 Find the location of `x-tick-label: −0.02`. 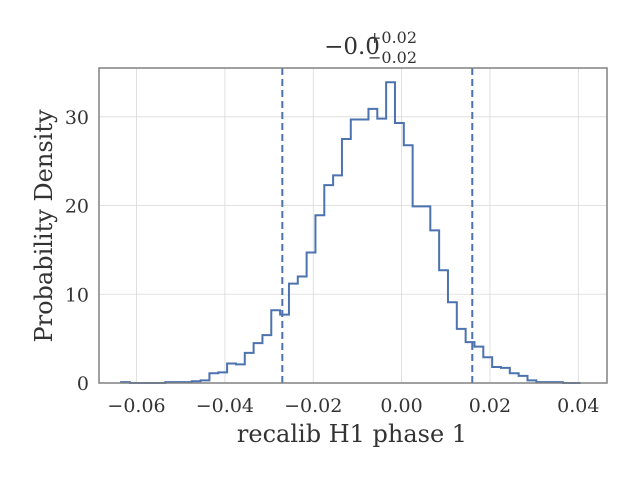

x-tick-label: −0.02 is located at coordinates (313, 406).